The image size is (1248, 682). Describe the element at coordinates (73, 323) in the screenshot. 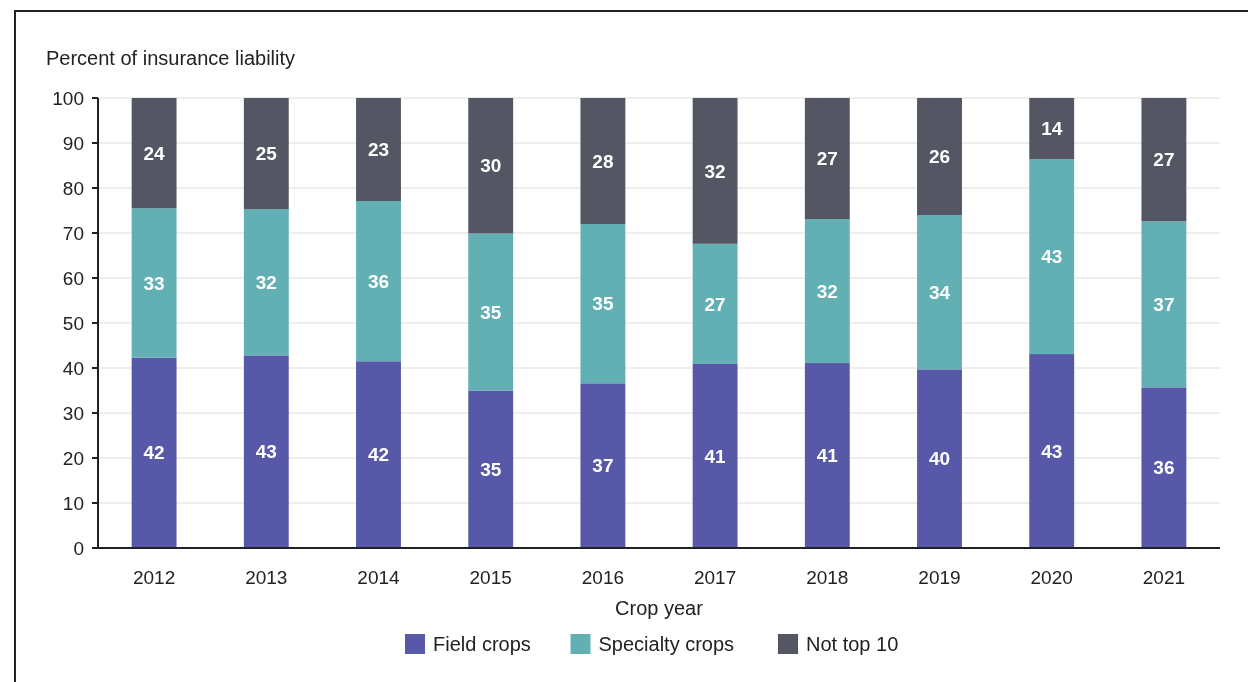

I see `y-tick-label: 50` at that location.